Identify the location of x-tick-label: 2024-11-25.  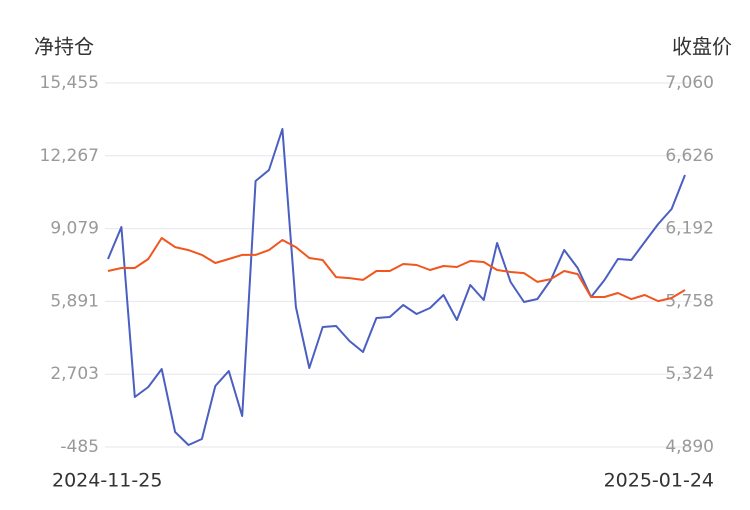
(107, 481).